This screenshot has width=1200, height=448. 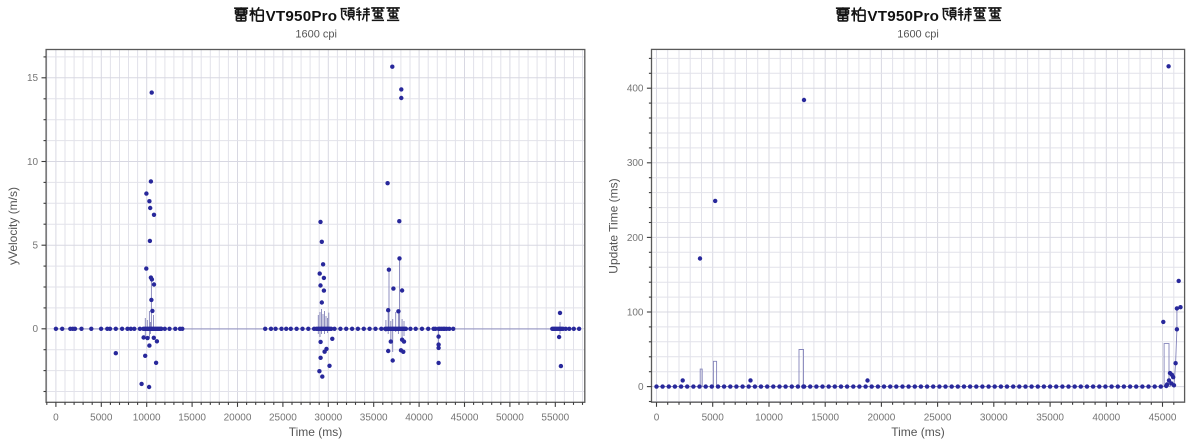 I want to click on svg-text: 10, so click(x=33, y=162).